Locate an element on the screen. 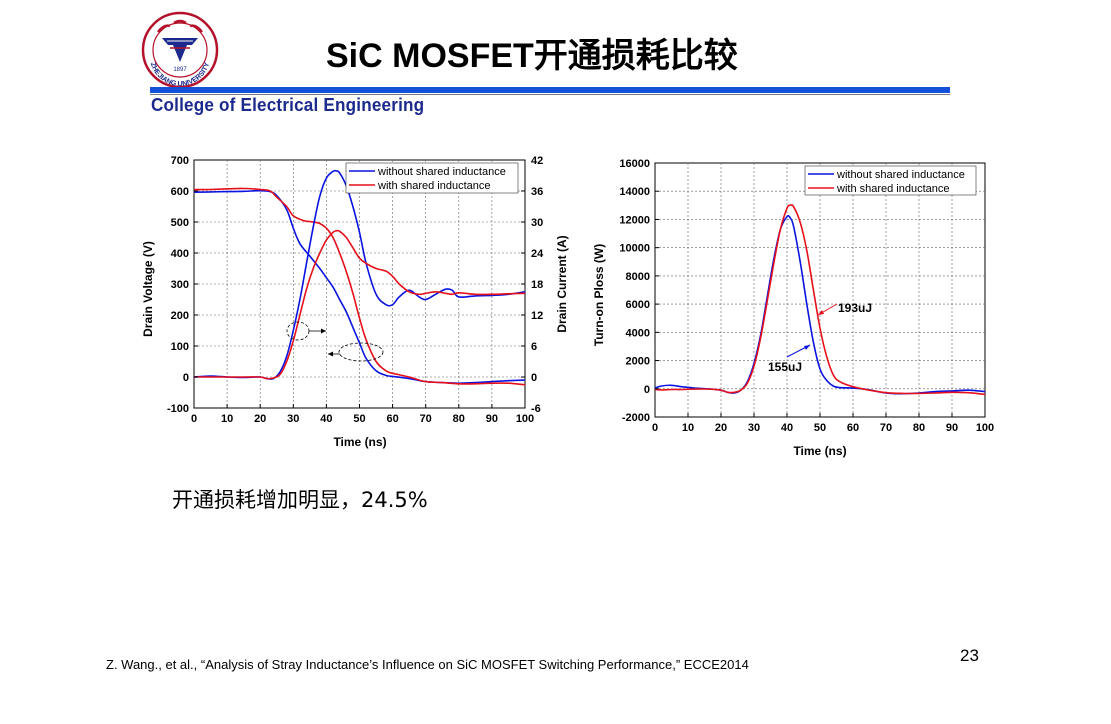 The image size is (1111, 724). c2-xtick-label: 60 is located at coordinates (853, 428).